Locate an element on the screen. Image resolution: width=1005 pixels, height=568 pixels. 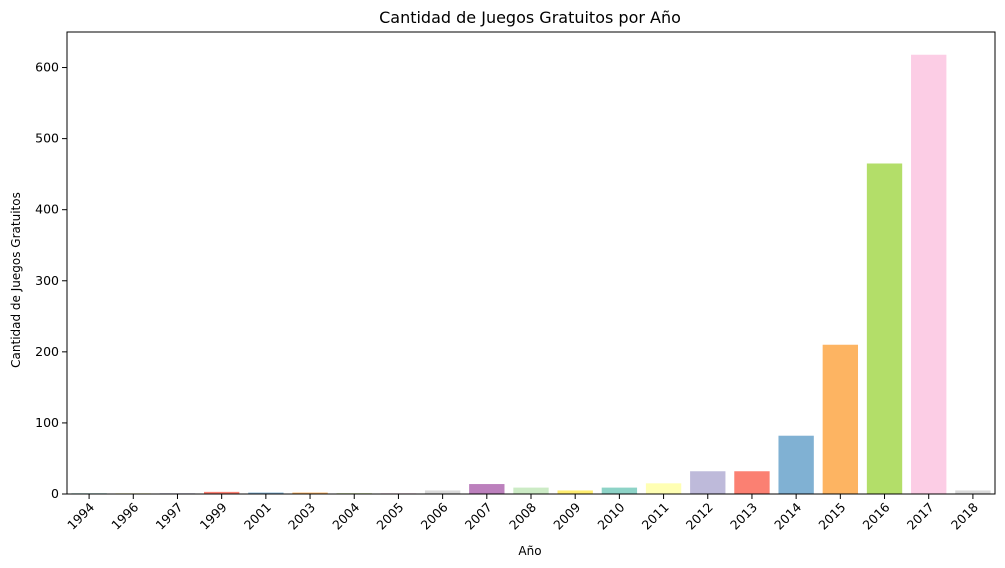
bar-2007 is located at coordinates (487, 489).